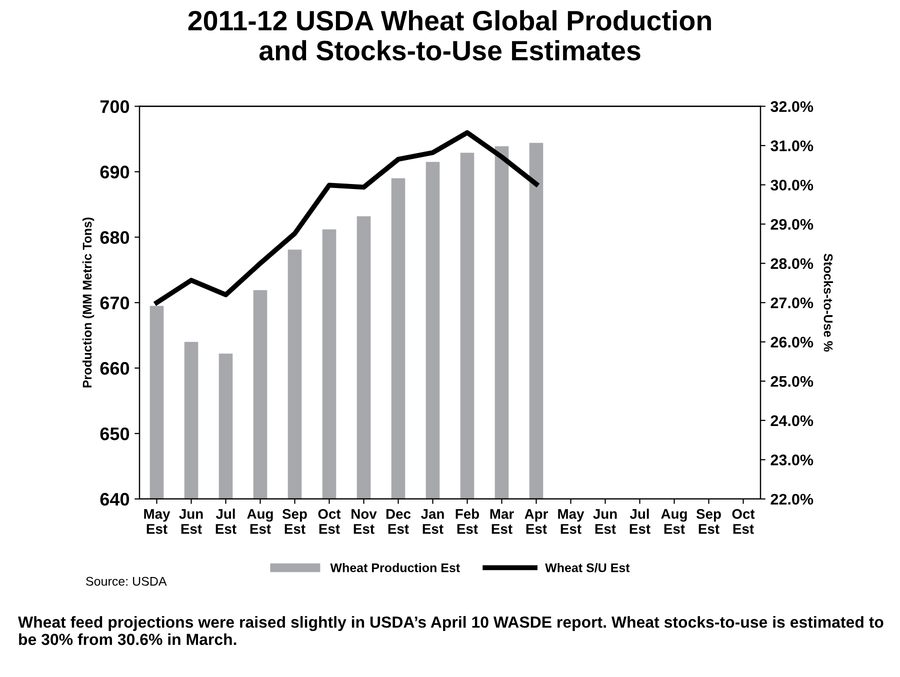  What do you see at coordinates (395, 567) in the screenshot?
I see `legend-label: Wheat Production Est` at bounding box center [395, 567].